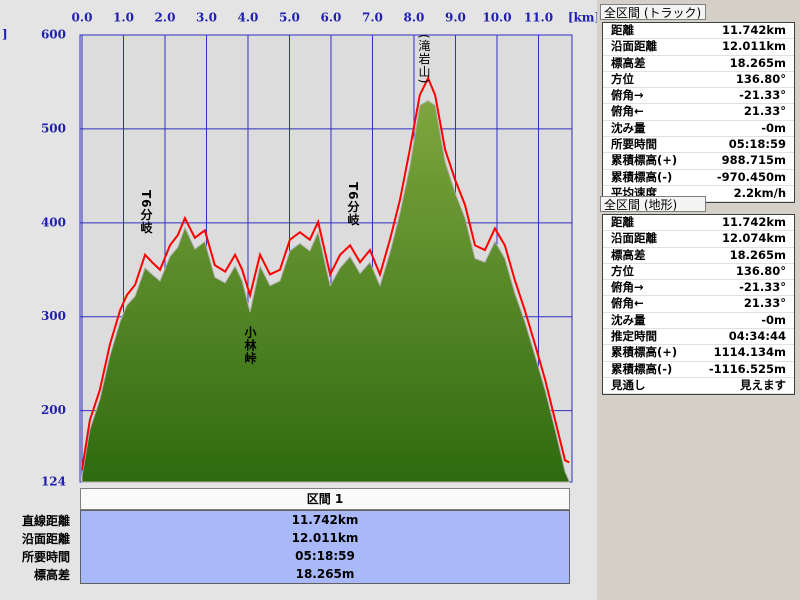 The width and height of the screenshot is (800, 600). What do you see at coordinates (424, 59) in the screenshot?
I see `annotation: (滝岩山)` at bounding box center [424, 59].